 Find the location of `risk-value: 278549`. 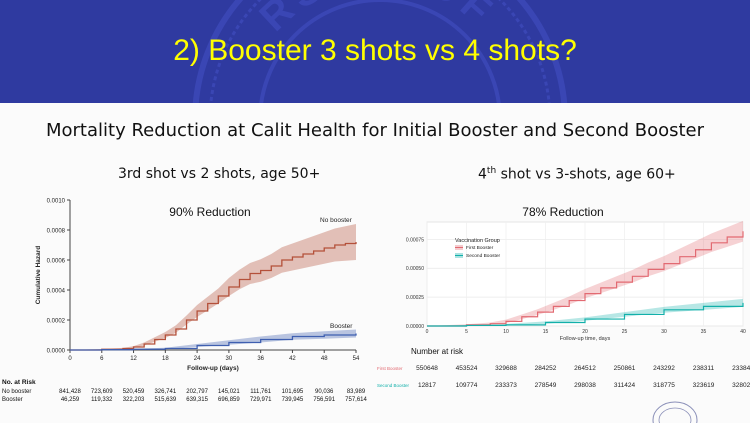

risk-value: 278549 is located at coordinates (546, 385).